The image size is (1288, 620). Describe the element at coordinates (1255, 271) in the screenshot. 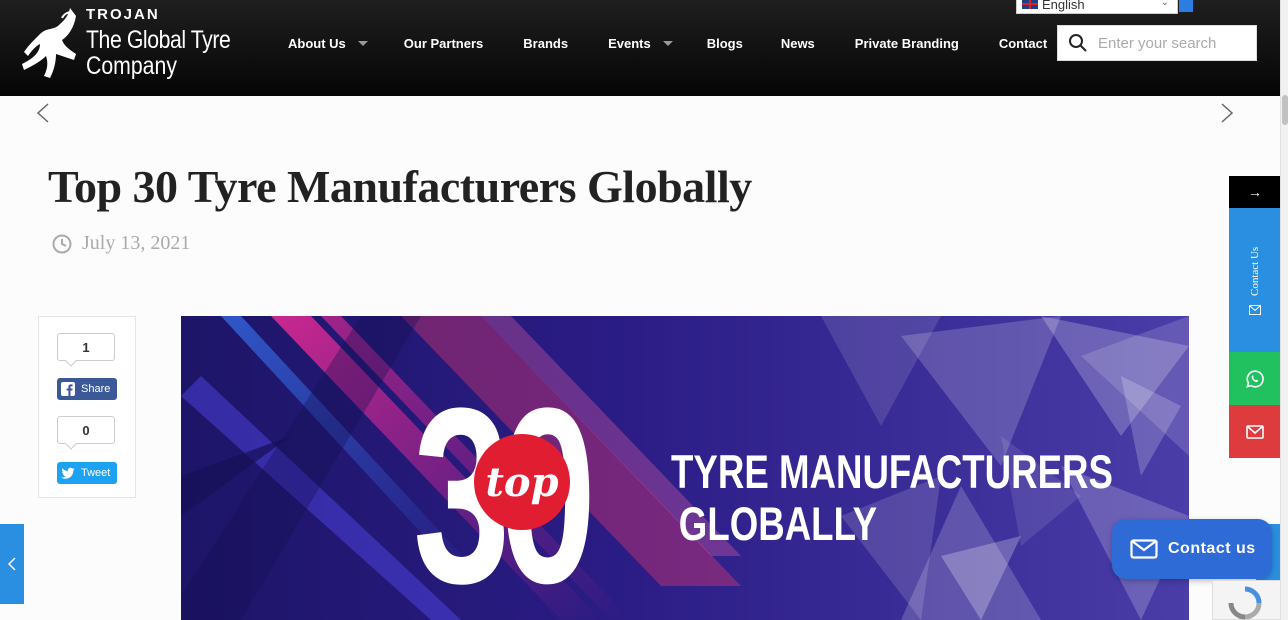

I see `side-contact-label: Contact Us` at that location.